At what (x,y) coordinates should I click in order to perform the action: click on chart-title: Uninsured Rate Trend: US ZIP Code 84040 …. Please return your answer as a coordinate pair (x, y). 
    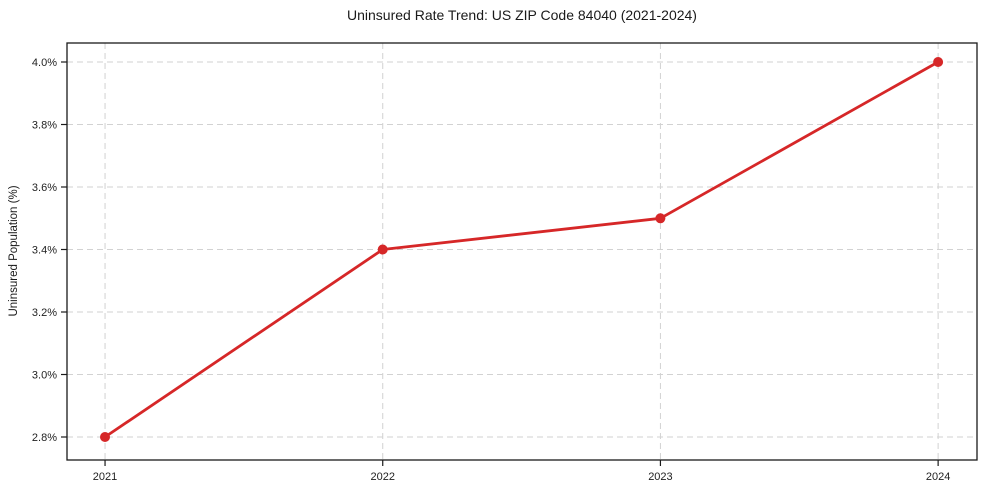
    Looking at the image, I should click on (522, 15).